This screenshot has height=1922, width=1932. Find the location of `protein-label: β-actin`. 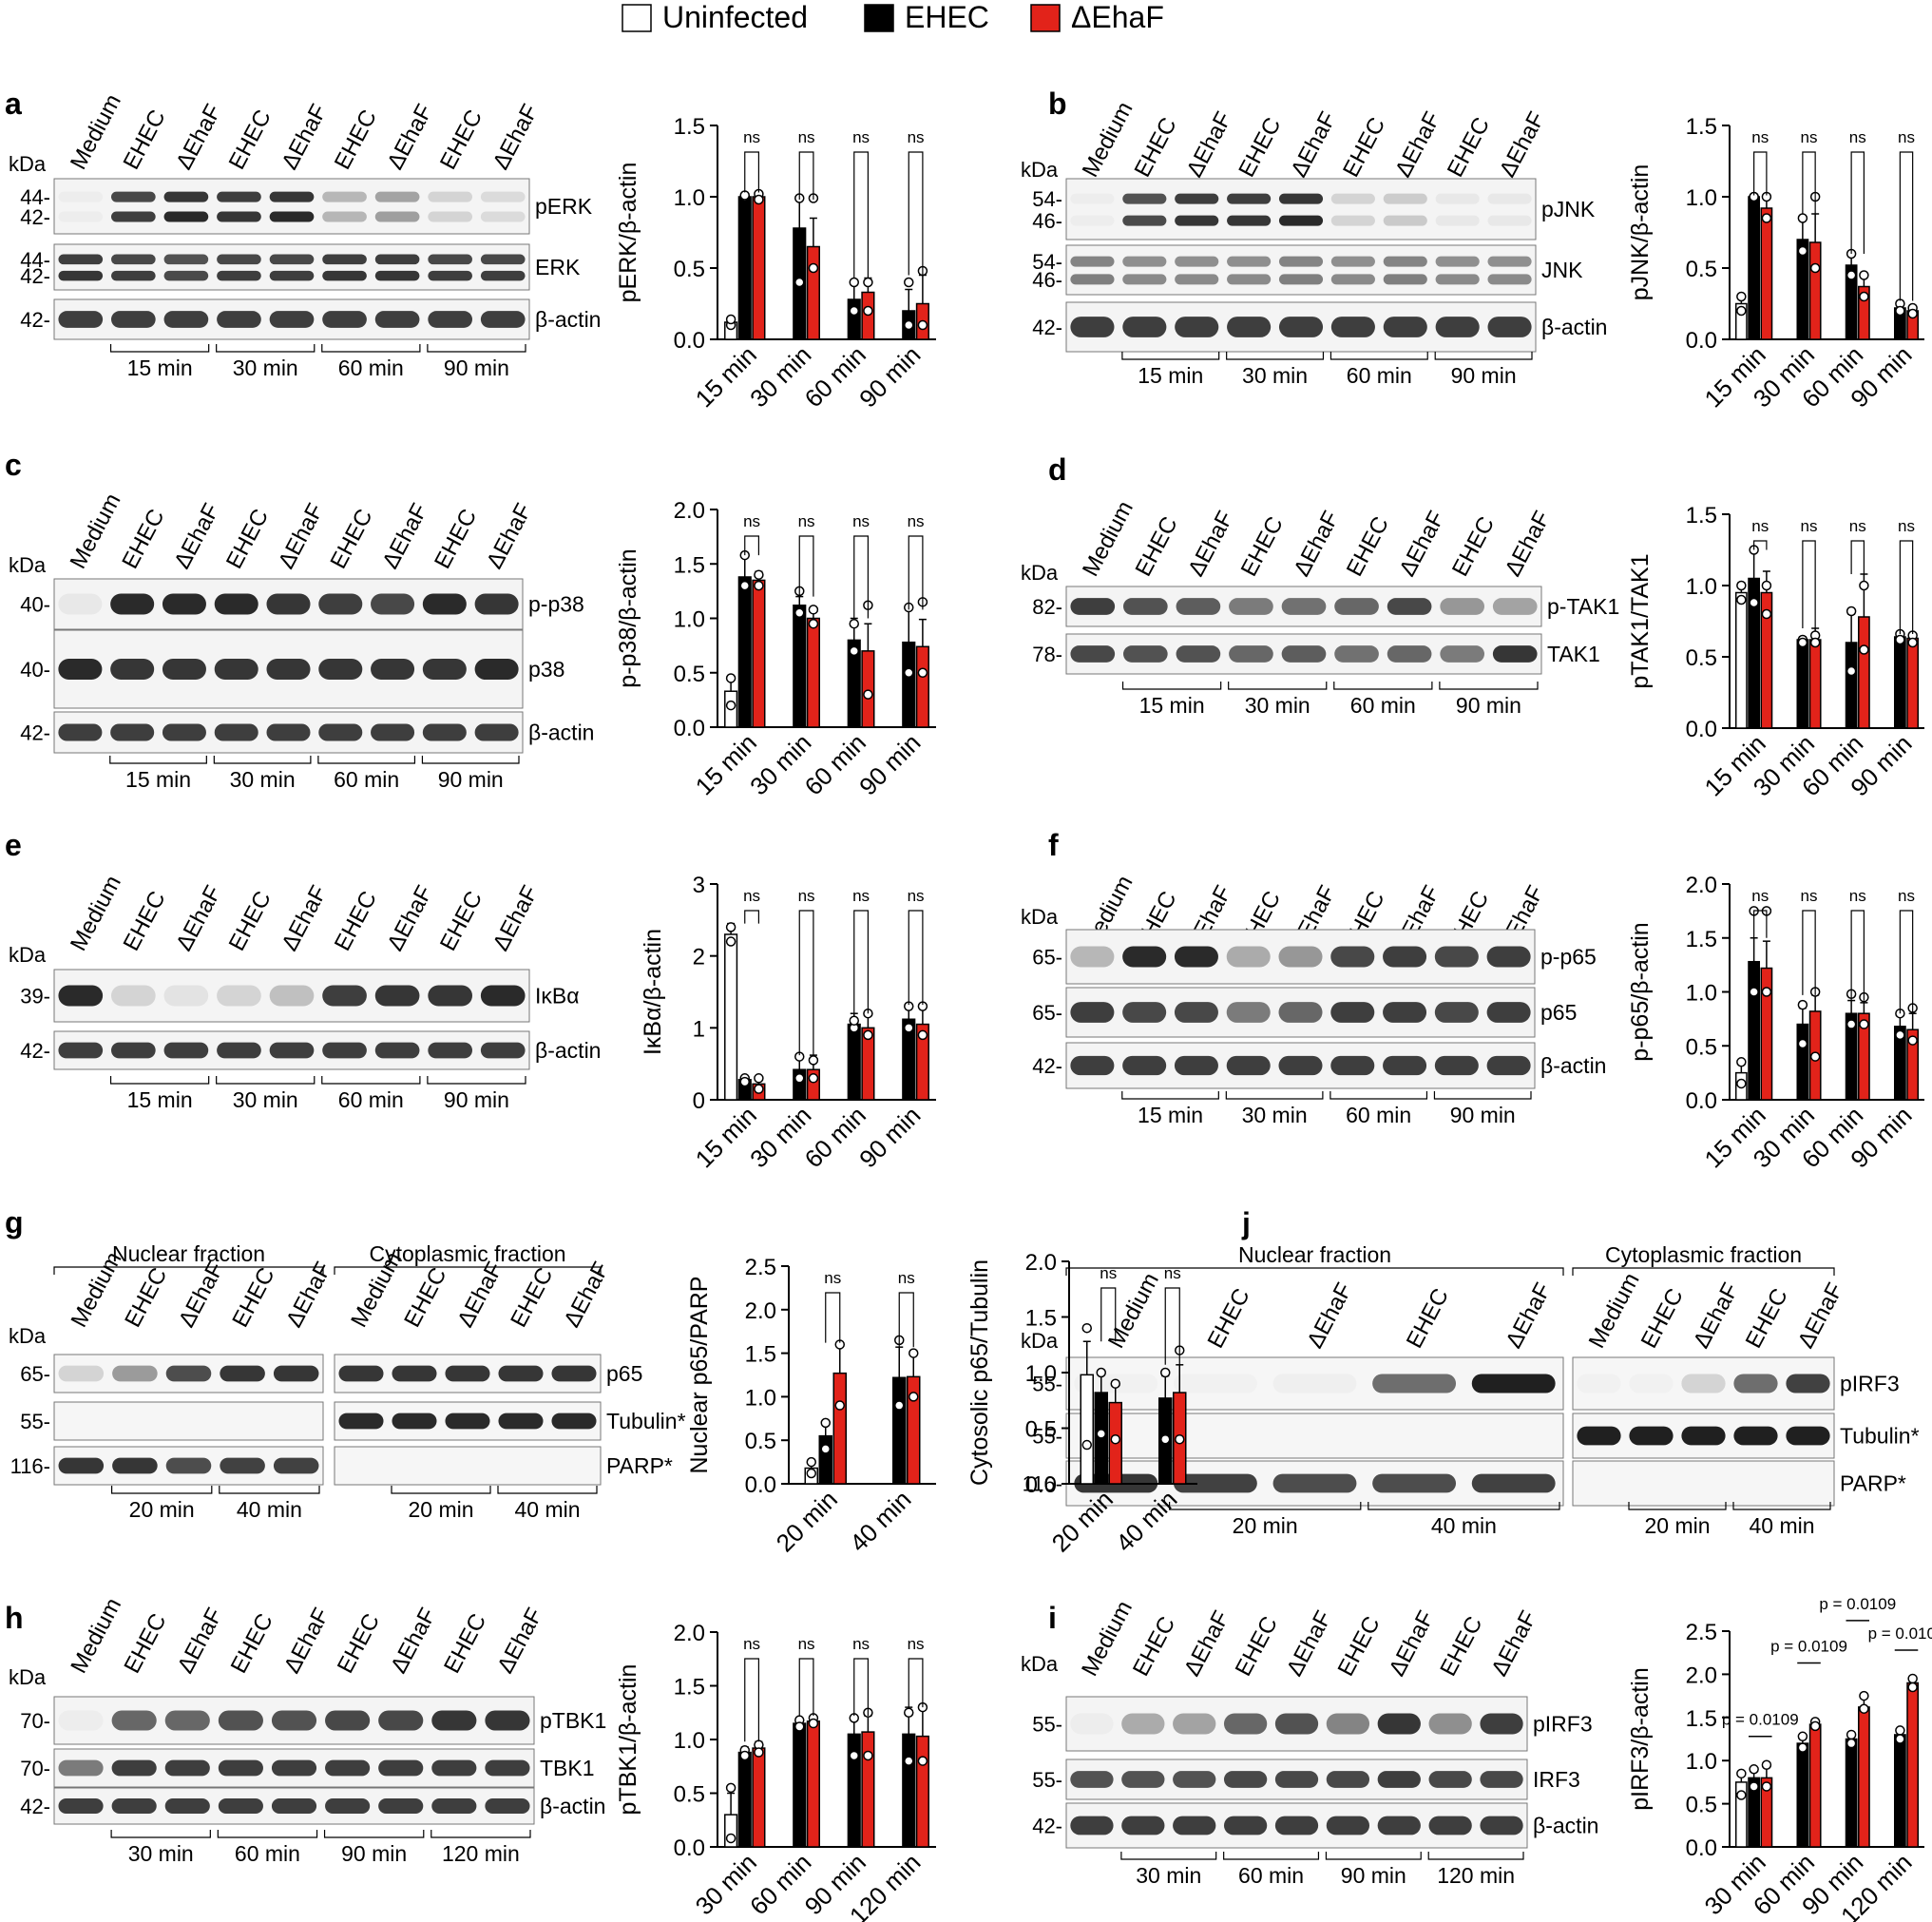

protein-label: β-actin is located at coordinates (1574, 327).